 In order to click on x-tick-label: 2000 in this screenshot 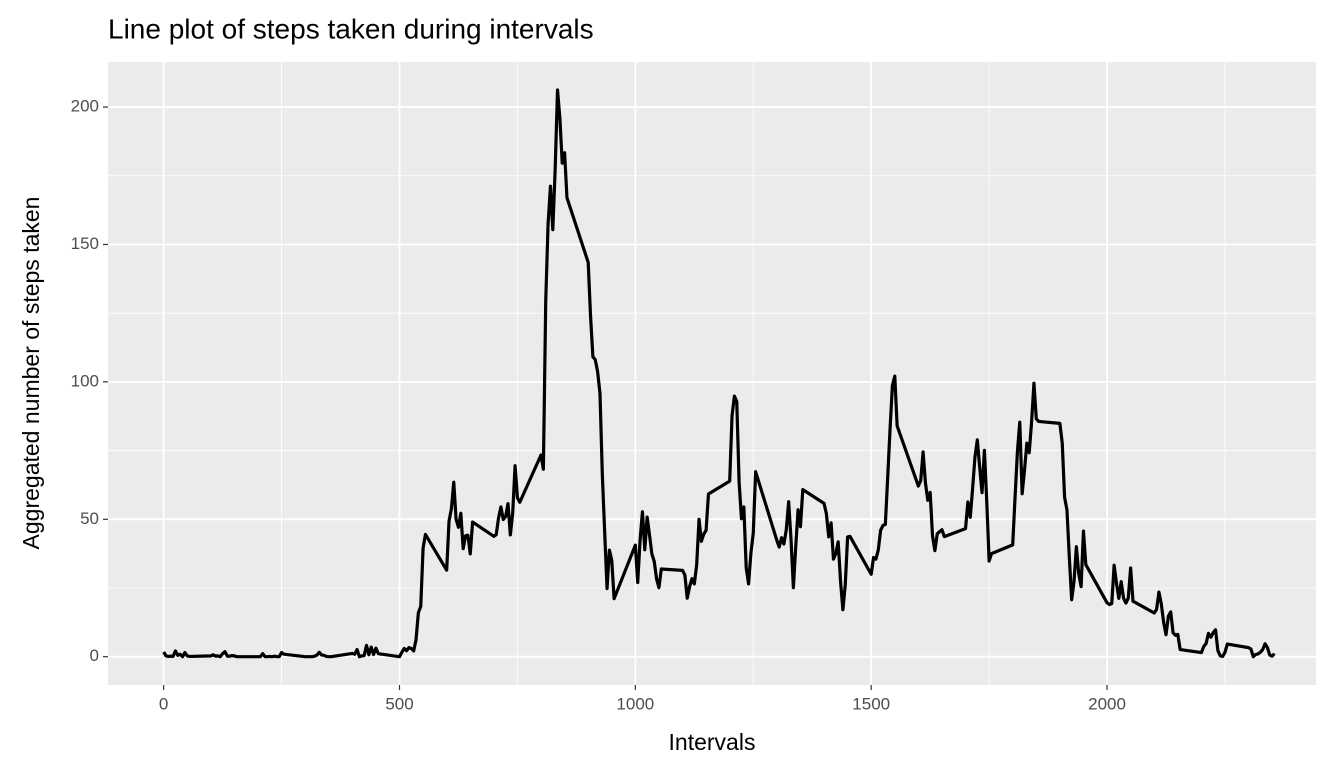, I will do `click(1107, 703)`.